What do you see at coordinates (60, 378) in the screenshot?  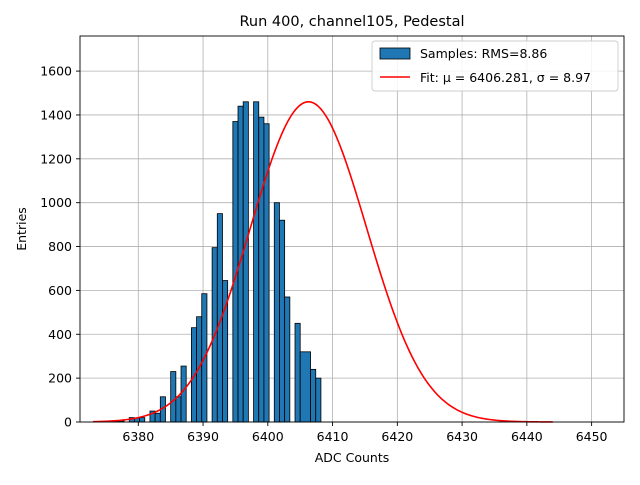 I see `y-tick-label: 200` at bounding box center [60, 378].